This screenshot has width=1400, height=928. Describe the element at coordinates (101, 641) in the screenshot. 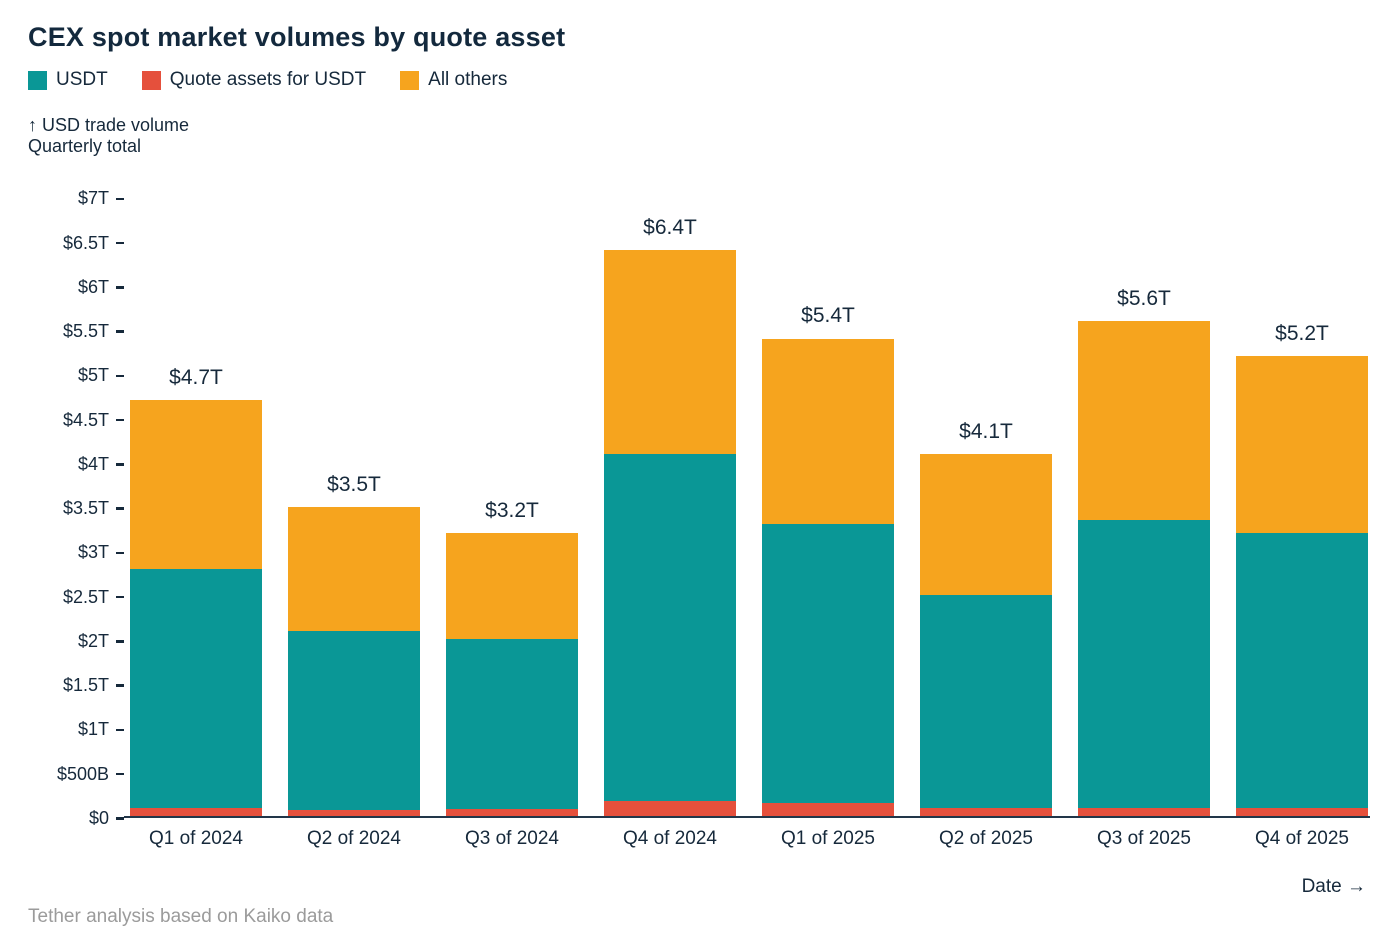

I see `y-tick: $2T` at that location.